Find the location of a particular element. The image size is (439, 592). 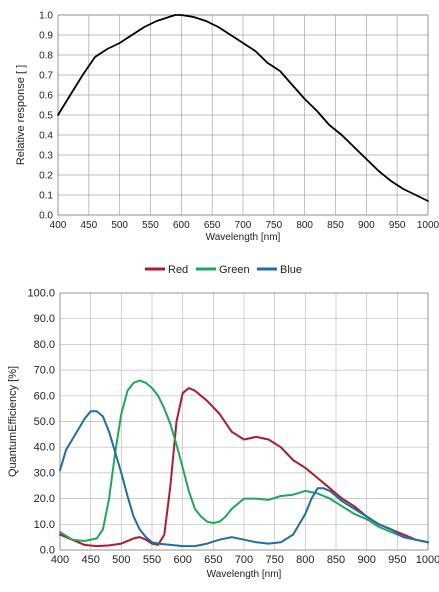

chart2-x-ticks: 400 450 500 550 600 650 700 750 800 850 900 950 1000 is located at coordinates (245, 560).